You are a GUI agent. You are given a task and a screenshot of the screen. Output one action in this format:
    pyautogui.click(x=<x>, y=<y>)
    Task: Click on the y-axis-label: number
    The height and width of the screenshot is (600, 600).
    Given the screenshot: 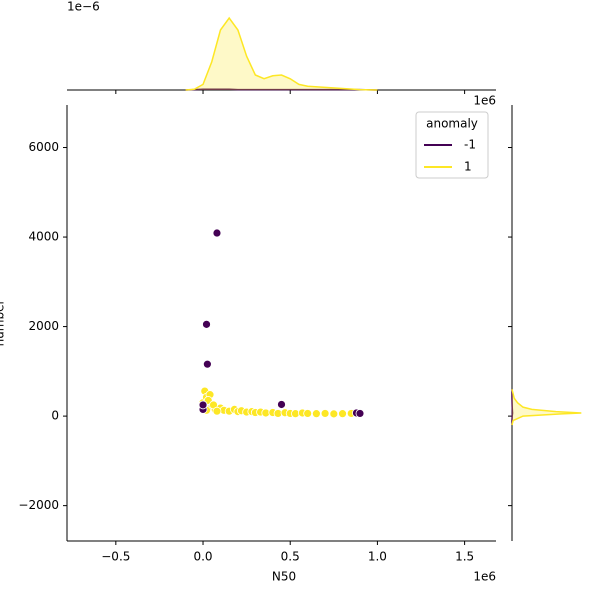 What is the action you would take?
    pyautogui.click(x=3, y=323)
    